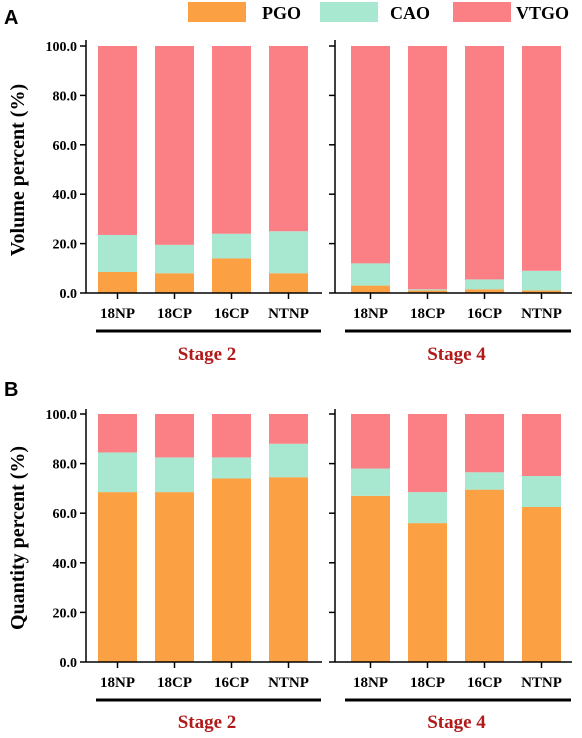  Describe the element at coordinates (456, 354) in the screenshot. I see `panel-a-group-2-stage-label: Stage 4` at that location.